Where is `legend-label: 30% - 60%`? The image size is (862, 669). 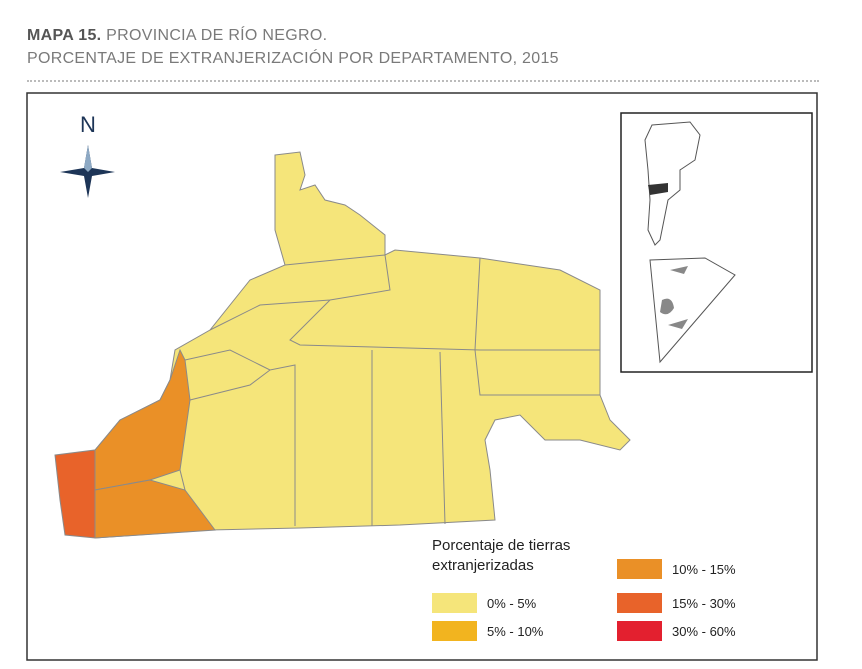
legend-label: 30% - 60% is located at coordinates (704, 631).